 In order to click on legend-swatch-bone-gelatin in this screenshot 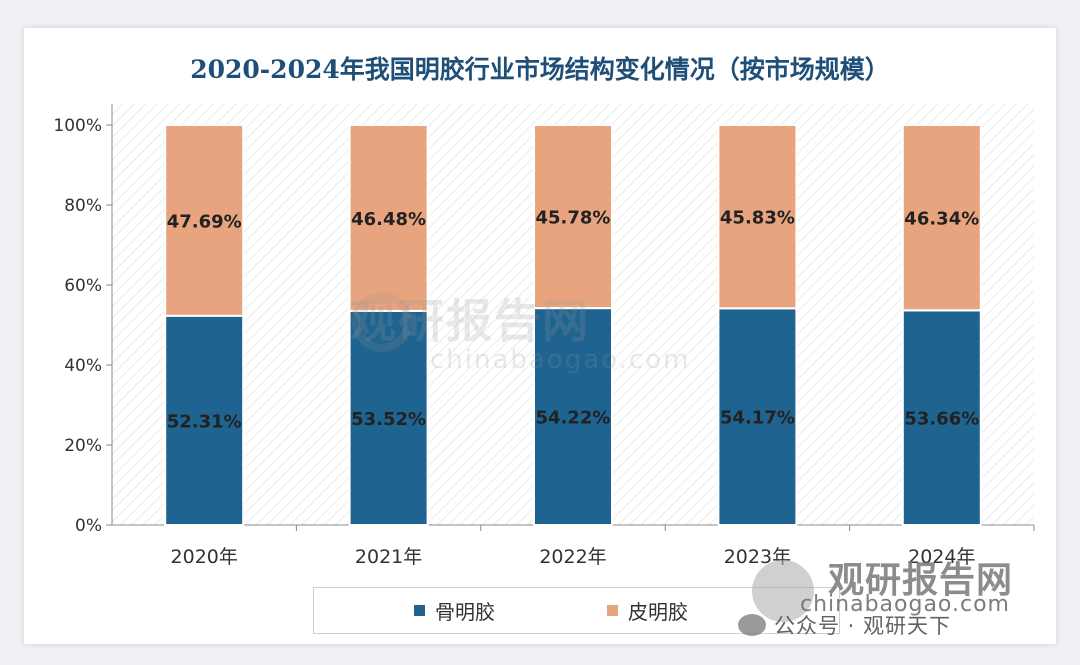, I will do `click(419, 610)`.